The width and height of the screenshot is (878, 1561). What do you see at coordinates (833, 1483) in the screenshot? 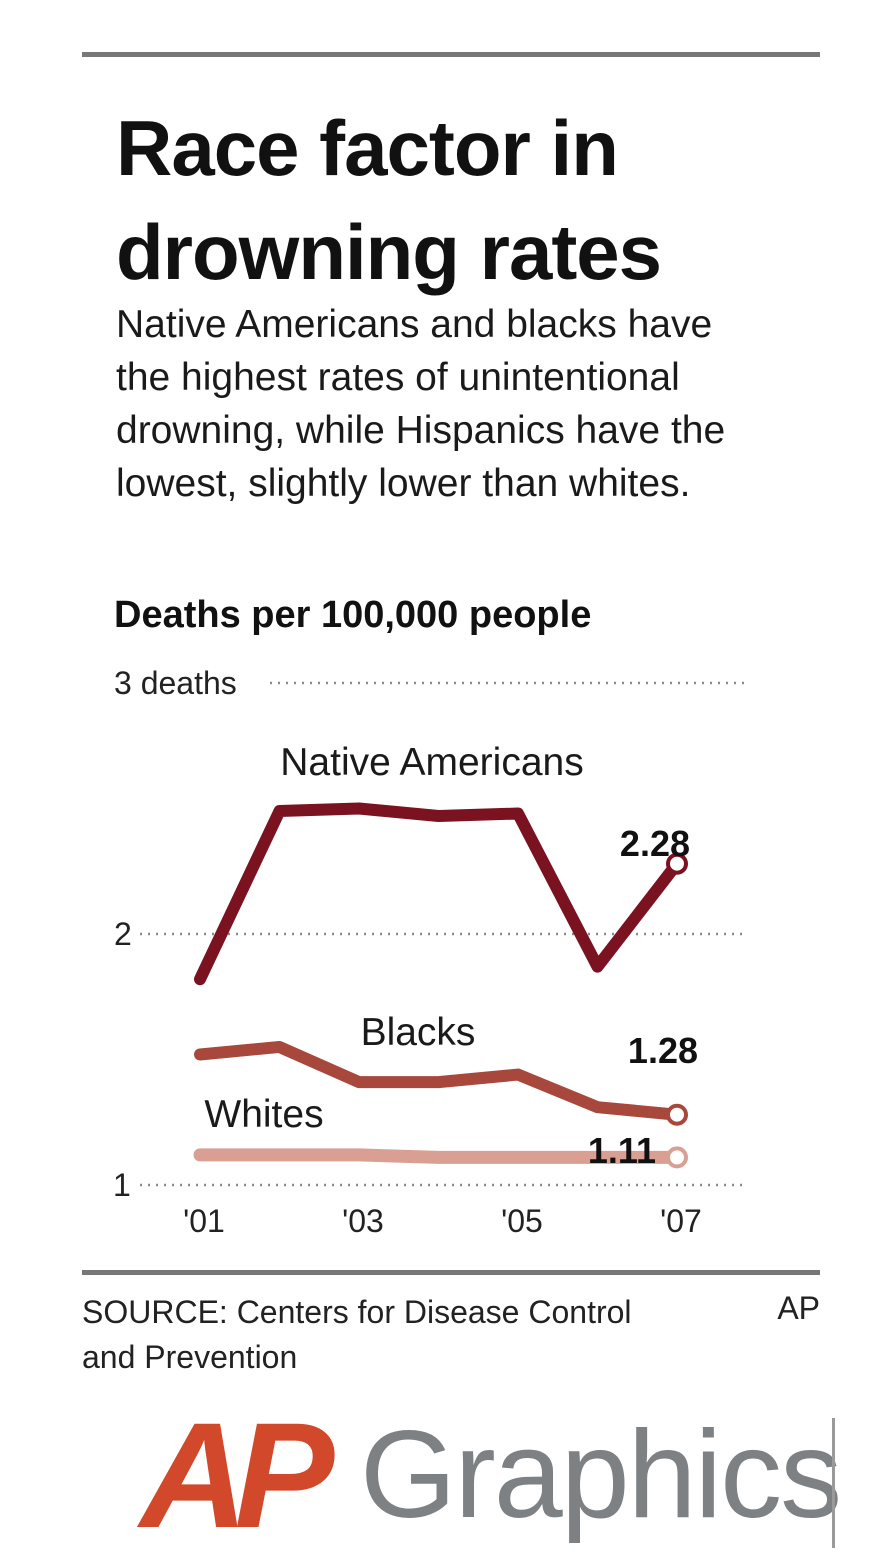
I see `logo-divider` at bounding box center [833, 1483].